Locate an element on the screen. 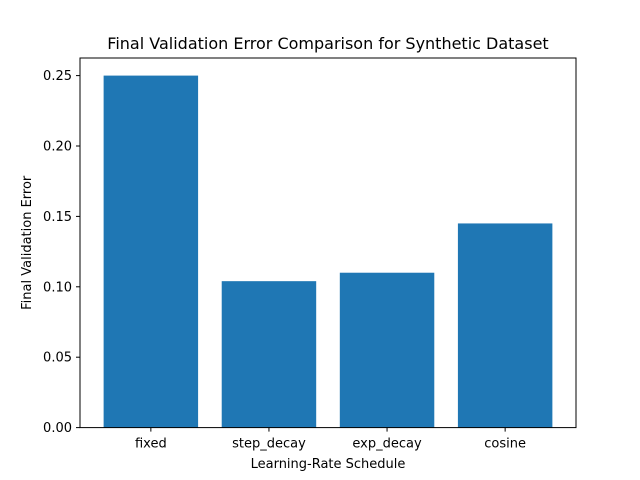 The height and width of the screenshot is (480, 640). y-tick-label: 0.15 is located at coordinates (57, 217).